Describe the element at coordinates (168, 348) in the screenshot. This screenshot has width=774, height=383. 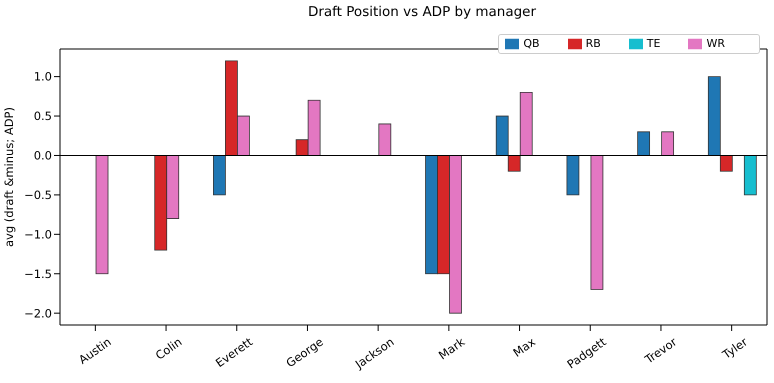
I see `x-tick-label: Colin` at that location.